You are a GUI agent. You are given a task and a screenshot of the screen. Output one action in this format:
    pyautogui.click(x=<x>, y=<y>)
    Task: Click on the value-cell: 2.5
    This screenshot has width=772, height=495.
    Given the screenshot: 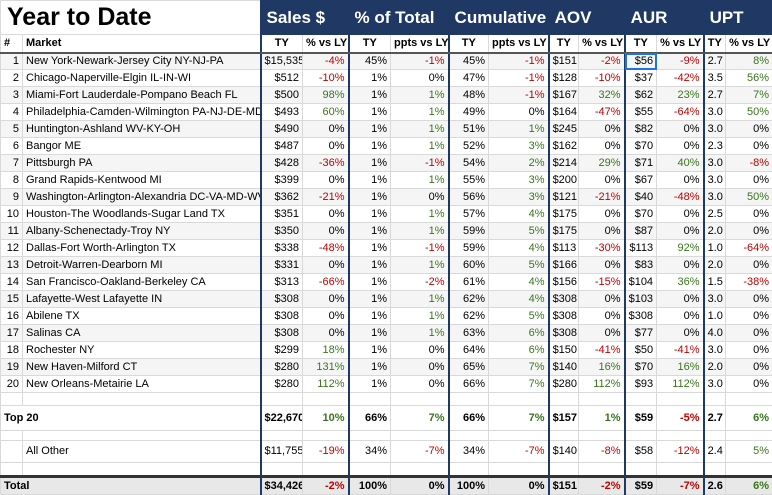 What is the action you would take?
    pyautogui.click(x=715, y=214)
    